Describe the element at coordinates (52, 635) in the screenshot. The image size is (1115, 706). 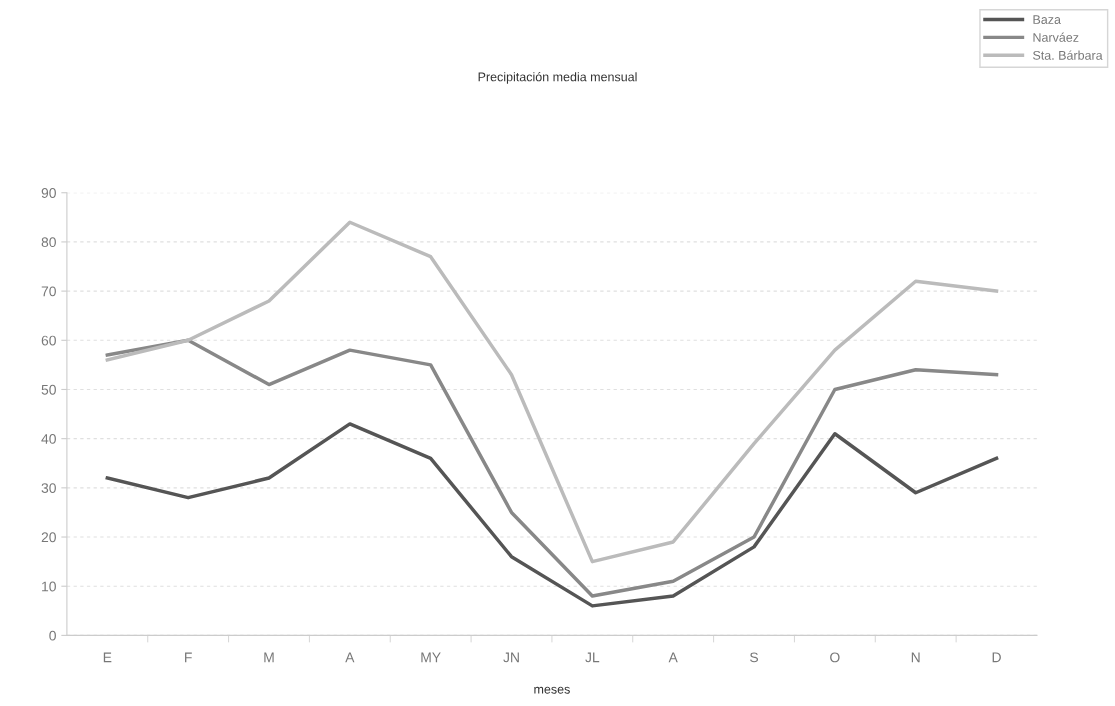
I see `y-tick-label: 0` at that location.